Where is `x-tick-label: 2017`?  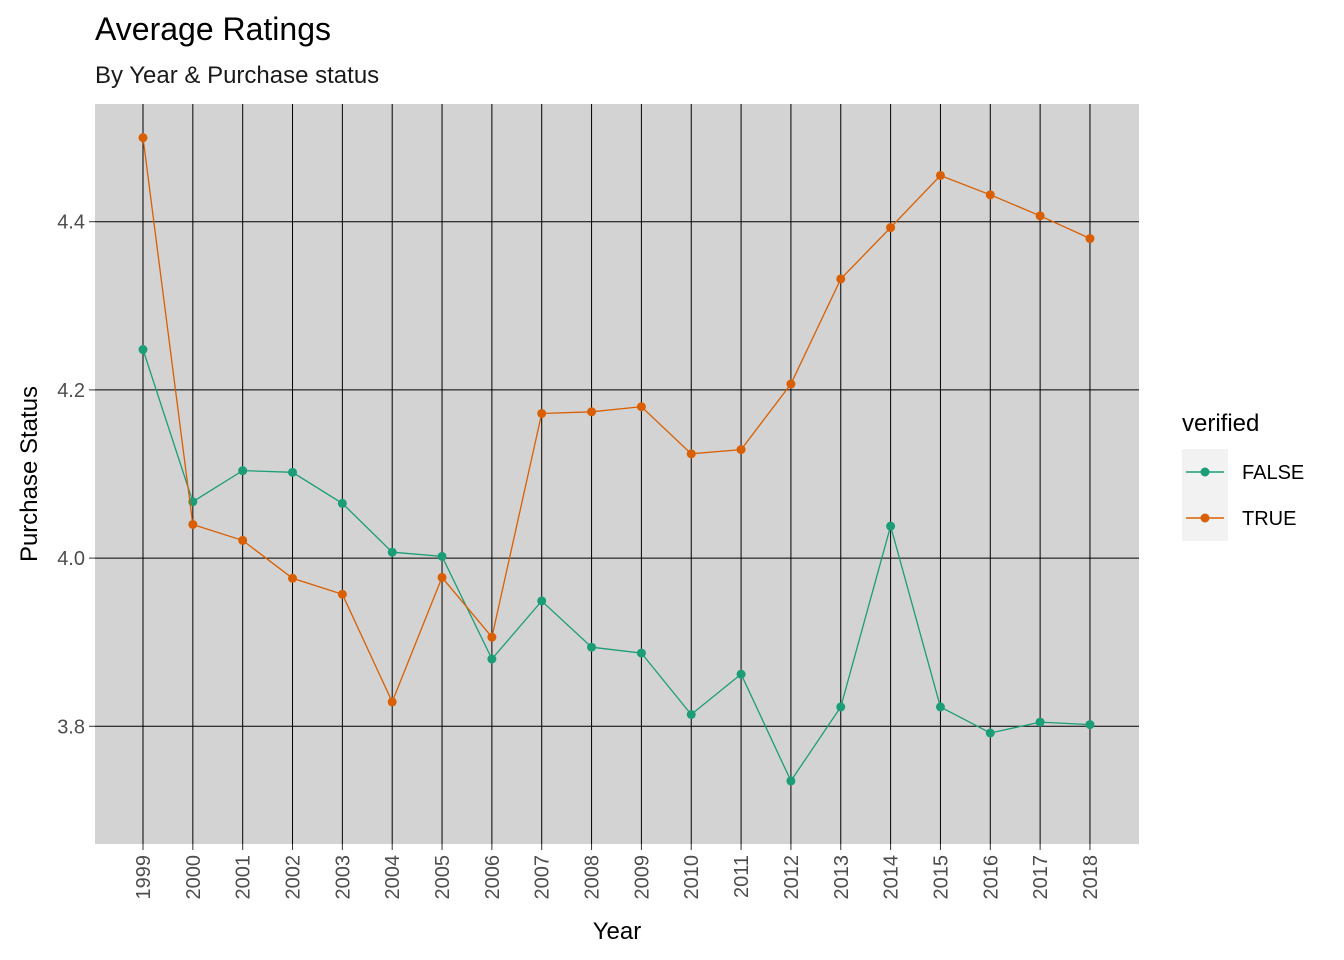 x-tick-label: 2017 is located at coordinates (1041, 877).